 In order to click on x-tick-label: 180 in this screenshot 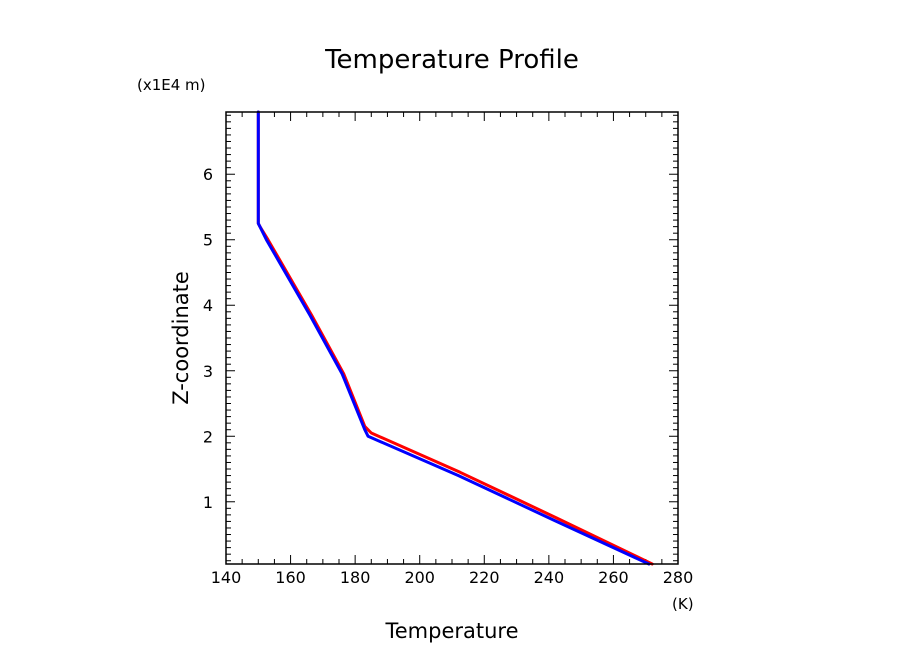, I will do `click(355, 577)`.